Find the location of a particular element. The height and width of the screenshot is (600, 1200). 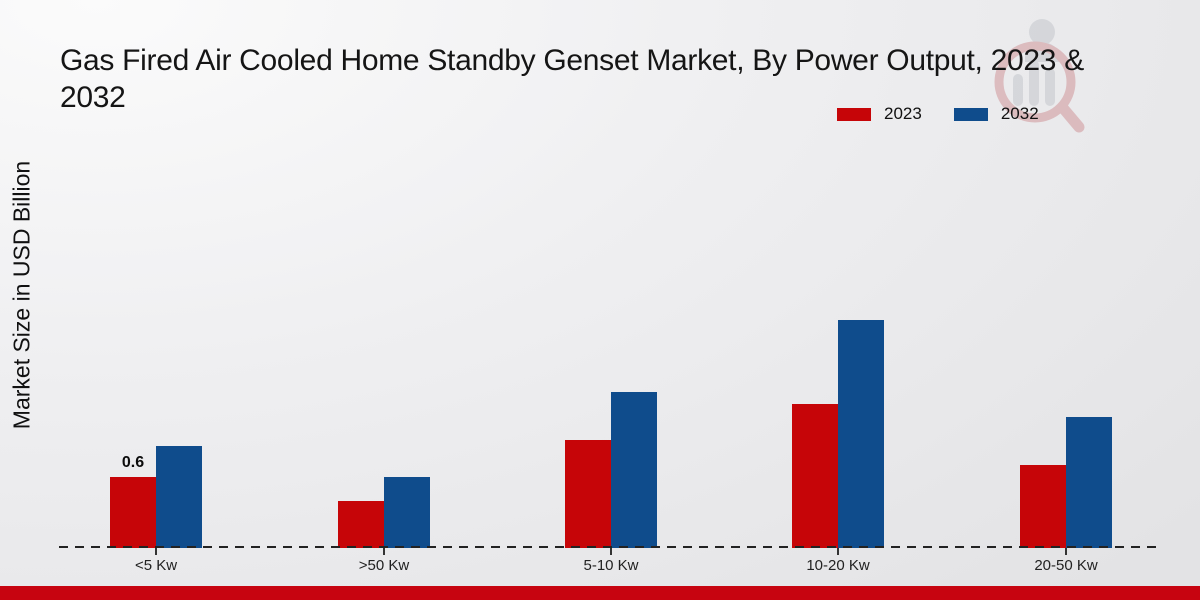

legend: 2023 2032 is located at coordinates (938, 114).